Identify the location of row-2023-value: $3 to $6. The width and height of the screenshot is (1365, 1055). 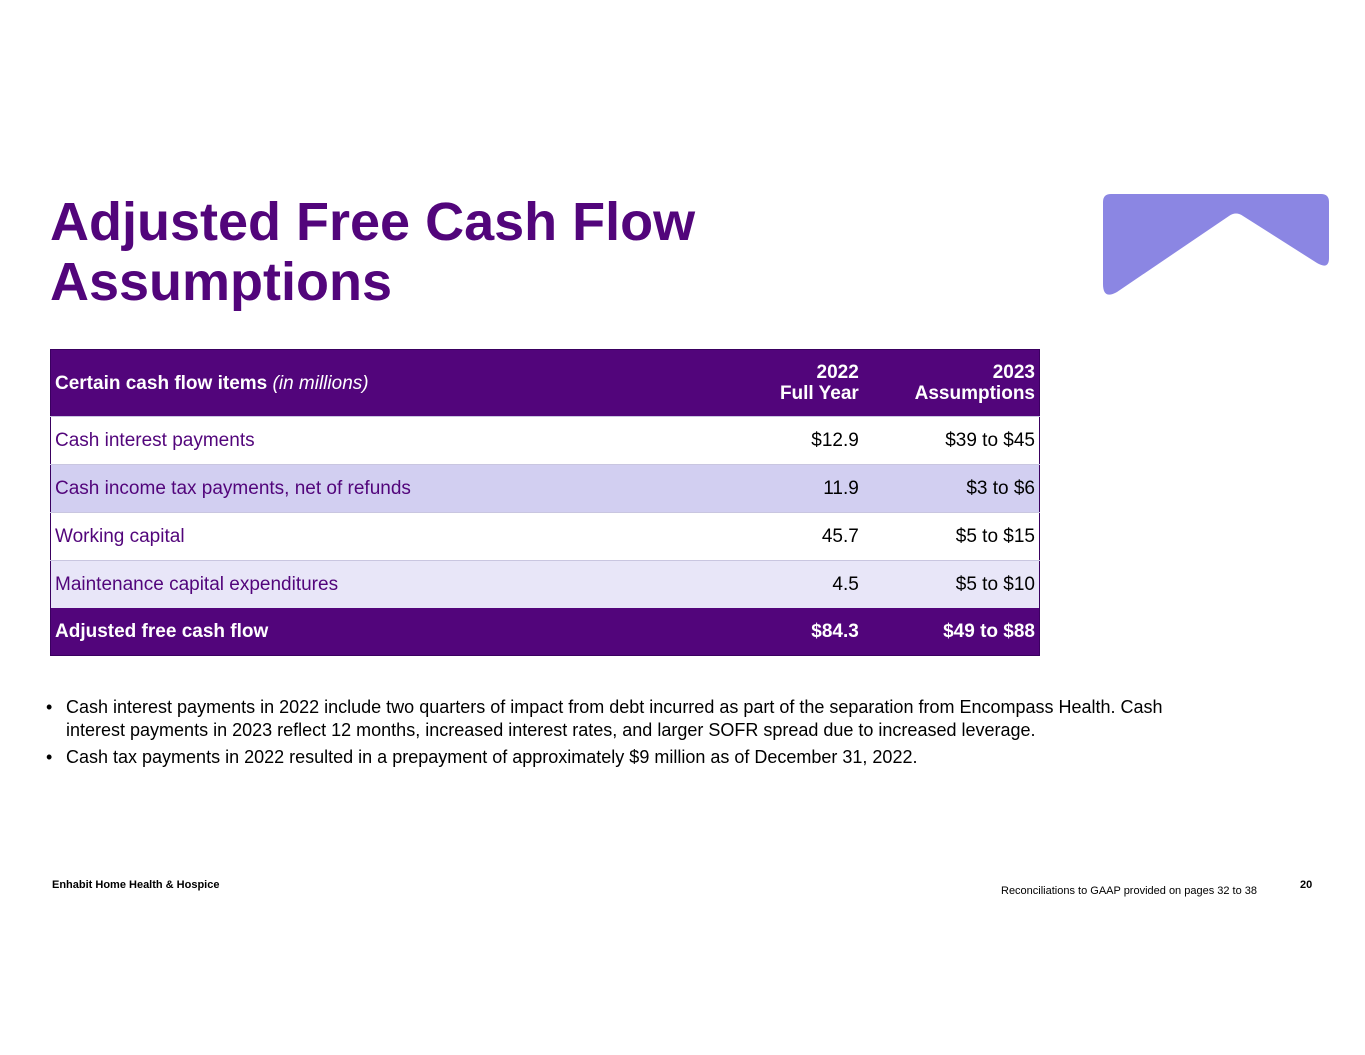
(951, 488).